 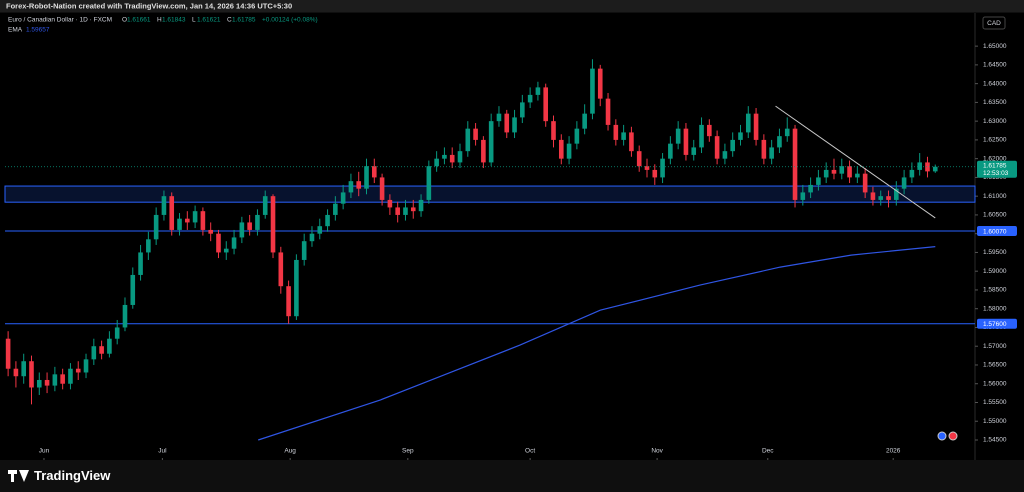 What do you see at coordinates (995, 308) in the screenshot?
I see `y-tick-label: 1.58000` at bounding box center [995, 308].